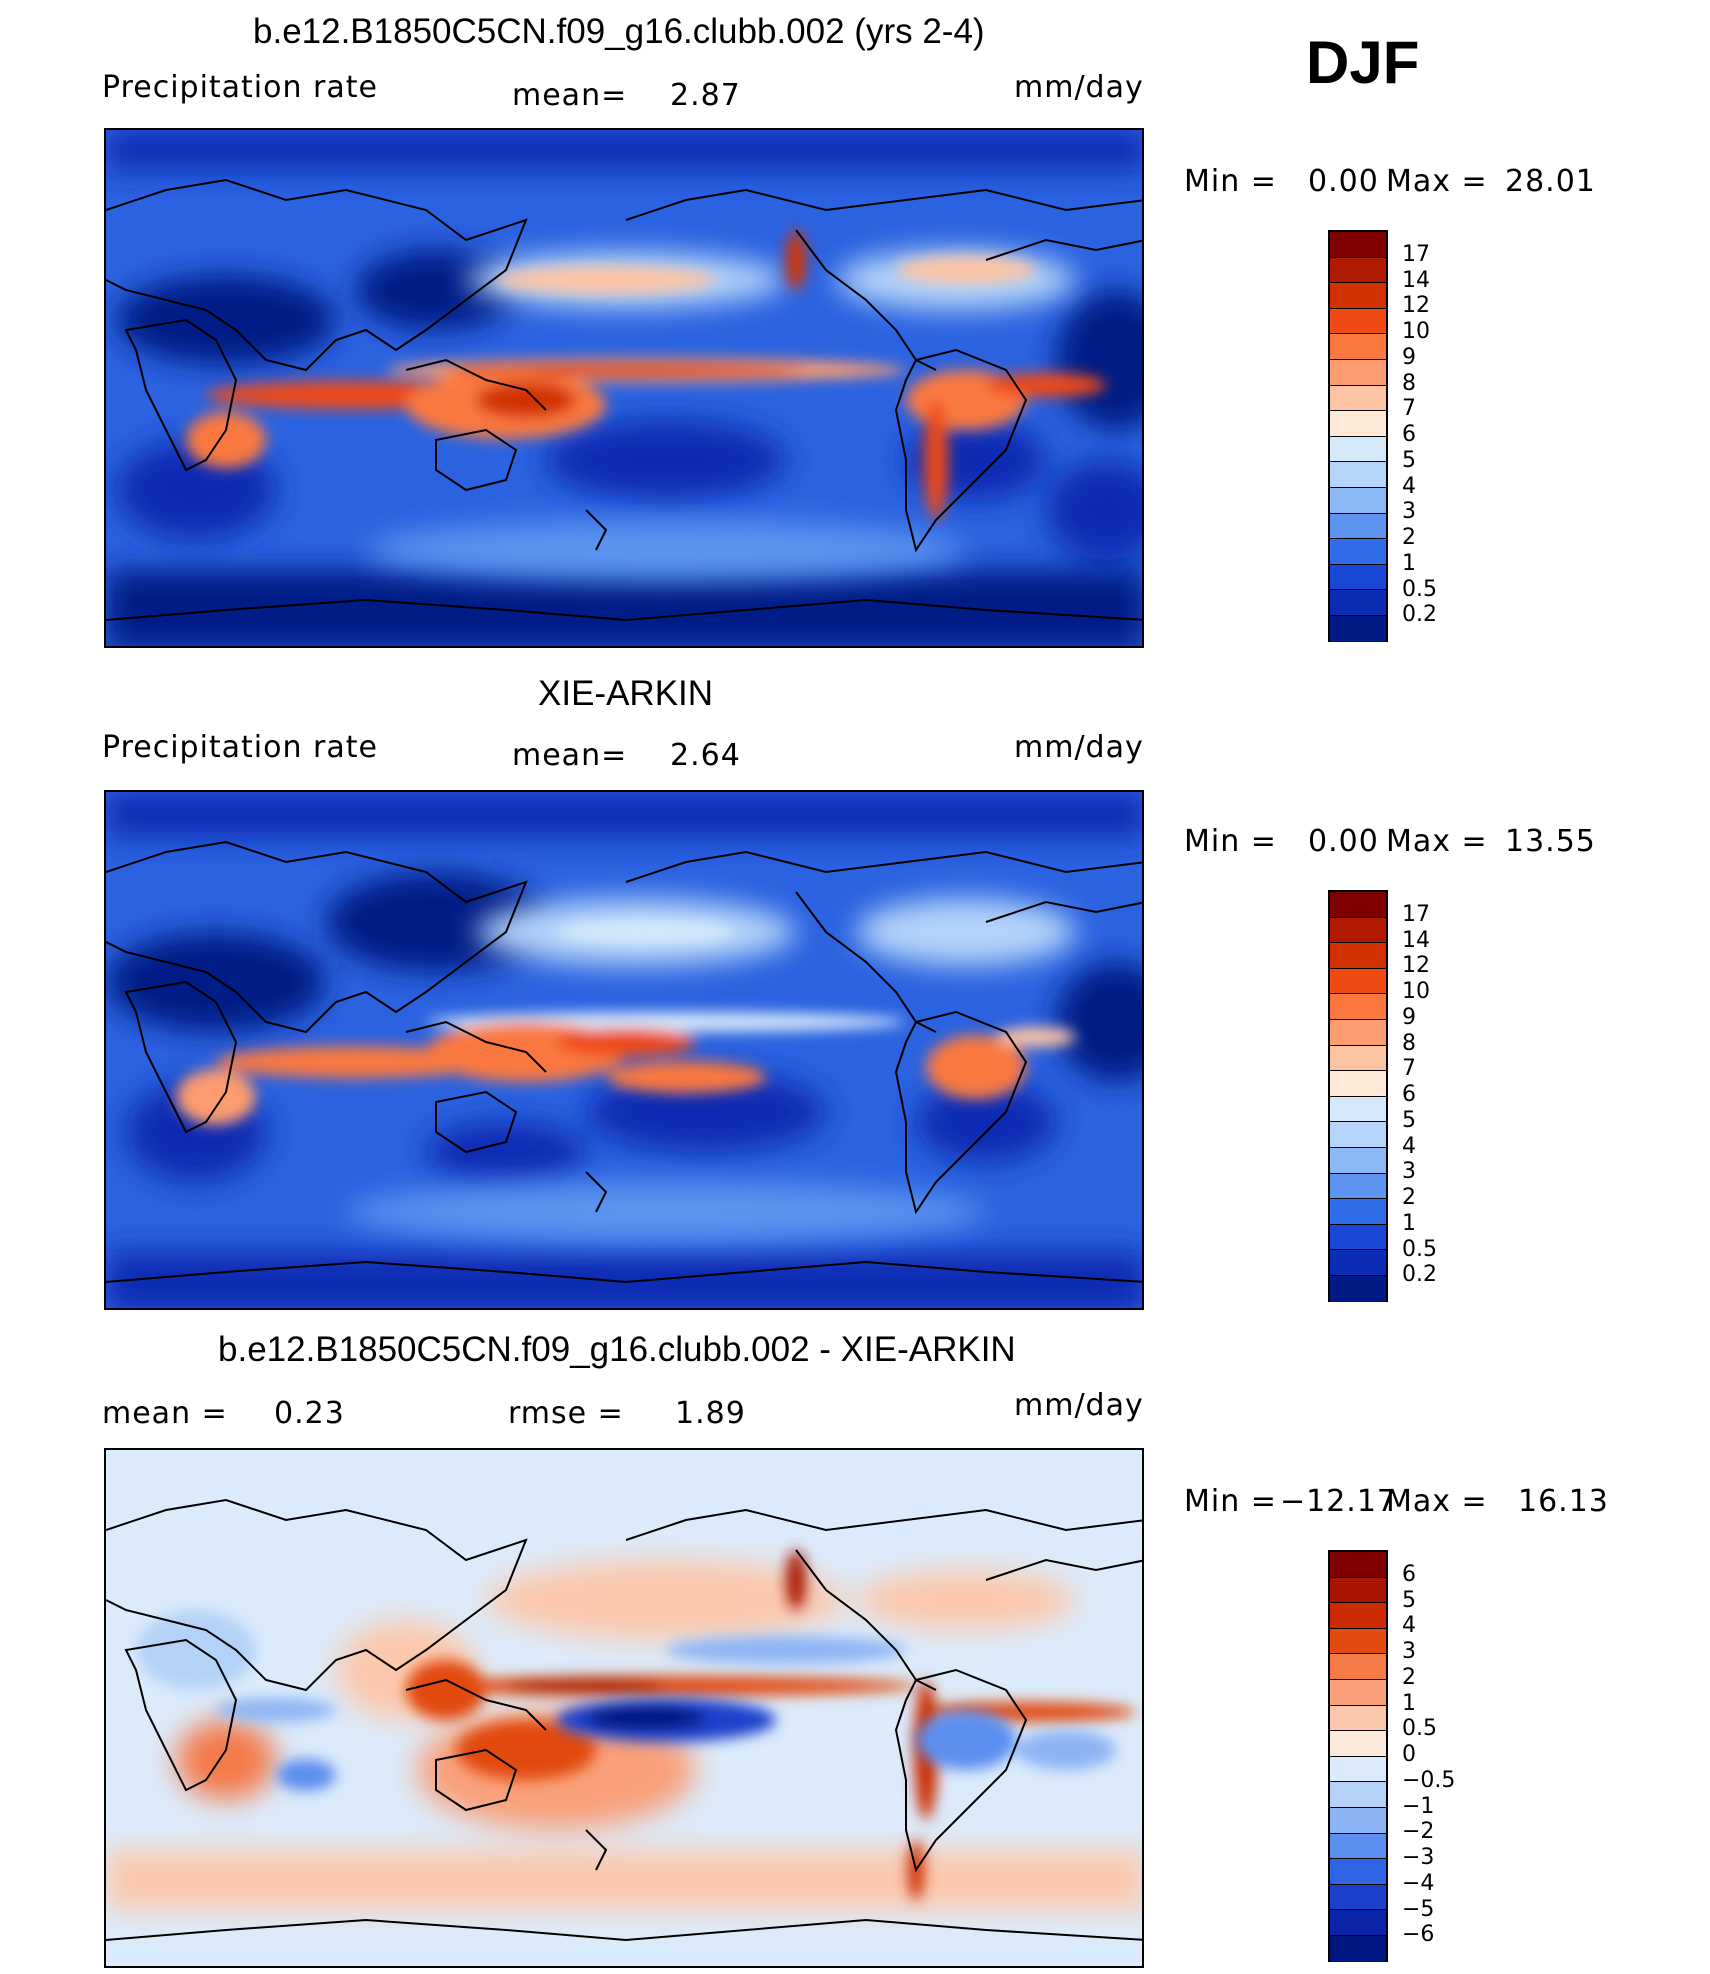  What do you see at coordinates (240, 747) in the screenshot?
I see `panel2-variable-label: Precipitation rate` at bounding box center [240, 747].